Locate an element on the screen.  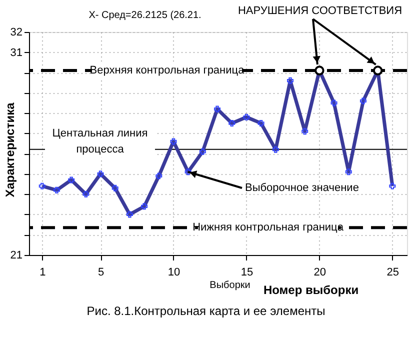
x-tick-label: 15 is located at coordinates (247, 272).